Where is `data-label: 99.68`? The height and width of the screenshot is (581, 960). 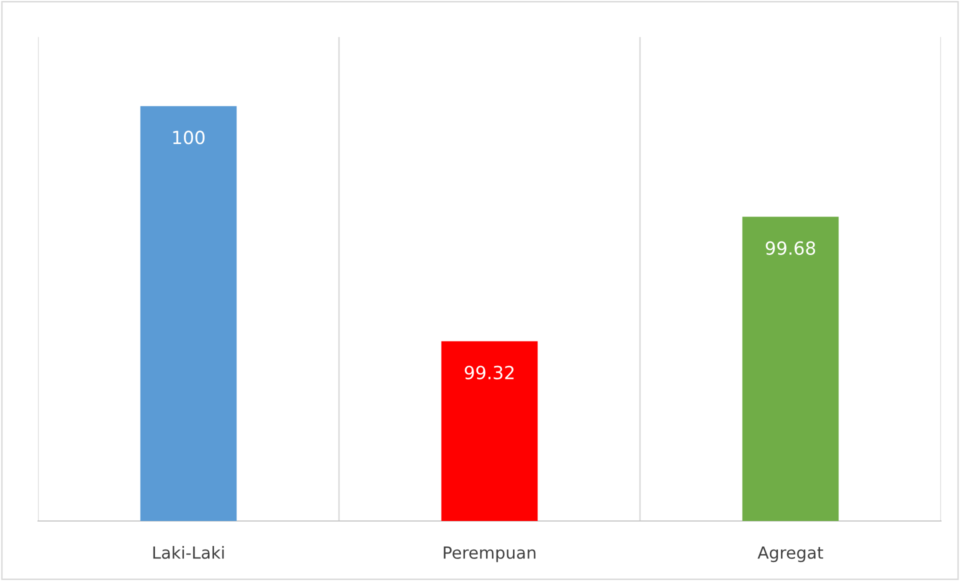 data-label: 99.68 is located at coordinates (791, 248).